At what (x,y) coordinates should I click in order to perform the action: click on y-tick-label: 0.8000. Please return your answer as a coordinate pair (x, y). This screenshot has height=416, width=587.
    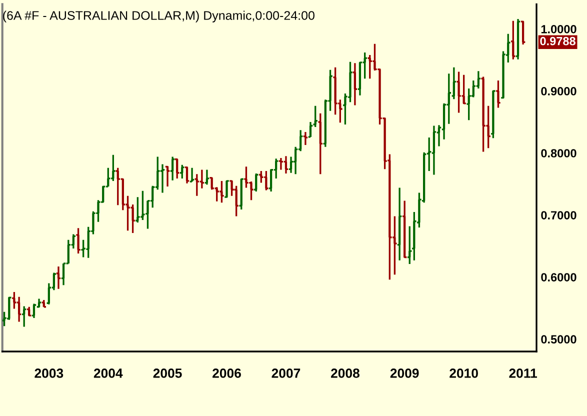
    Looking at the image, I should click on (558, 153).